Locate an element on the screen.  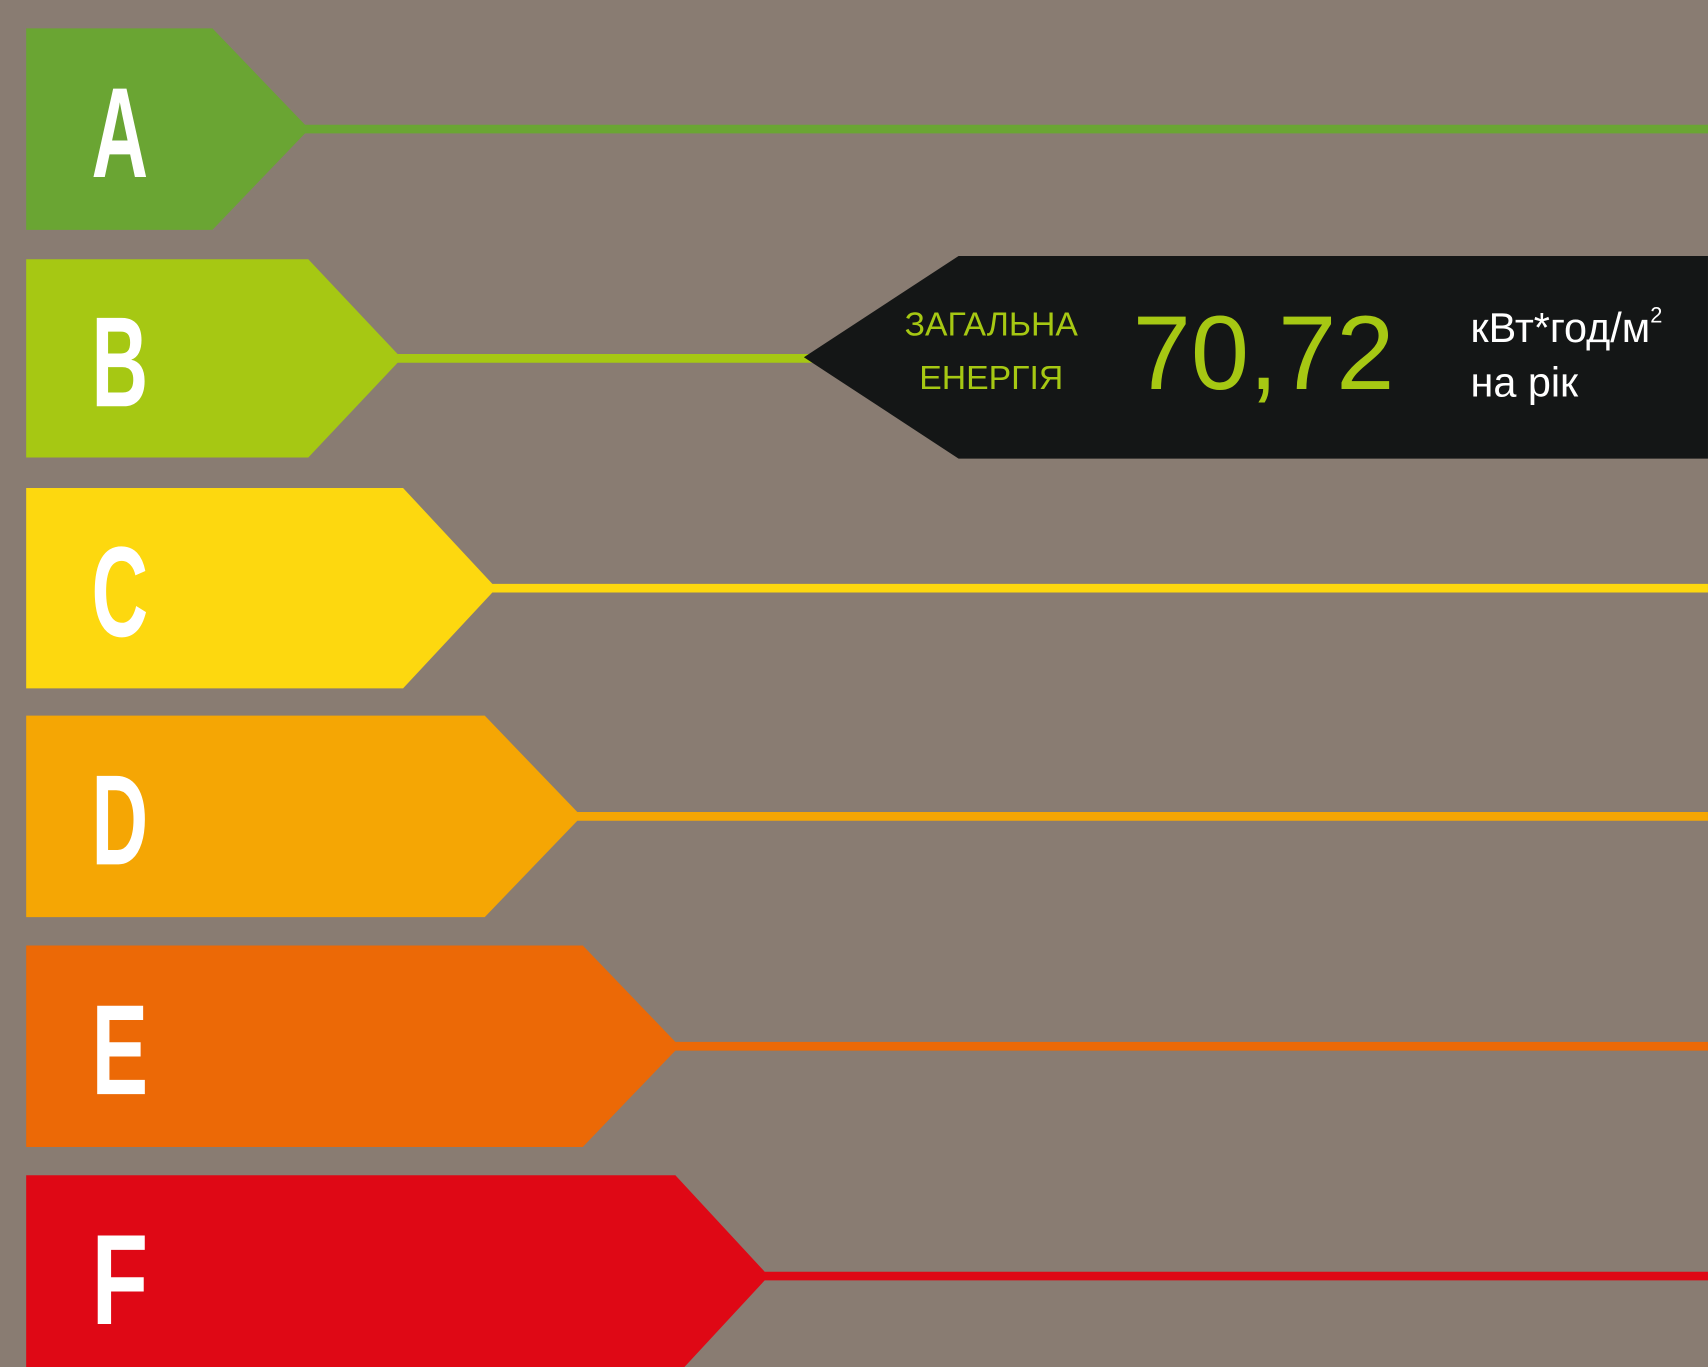
class-letter: F is located at coordinates (120, 1280).